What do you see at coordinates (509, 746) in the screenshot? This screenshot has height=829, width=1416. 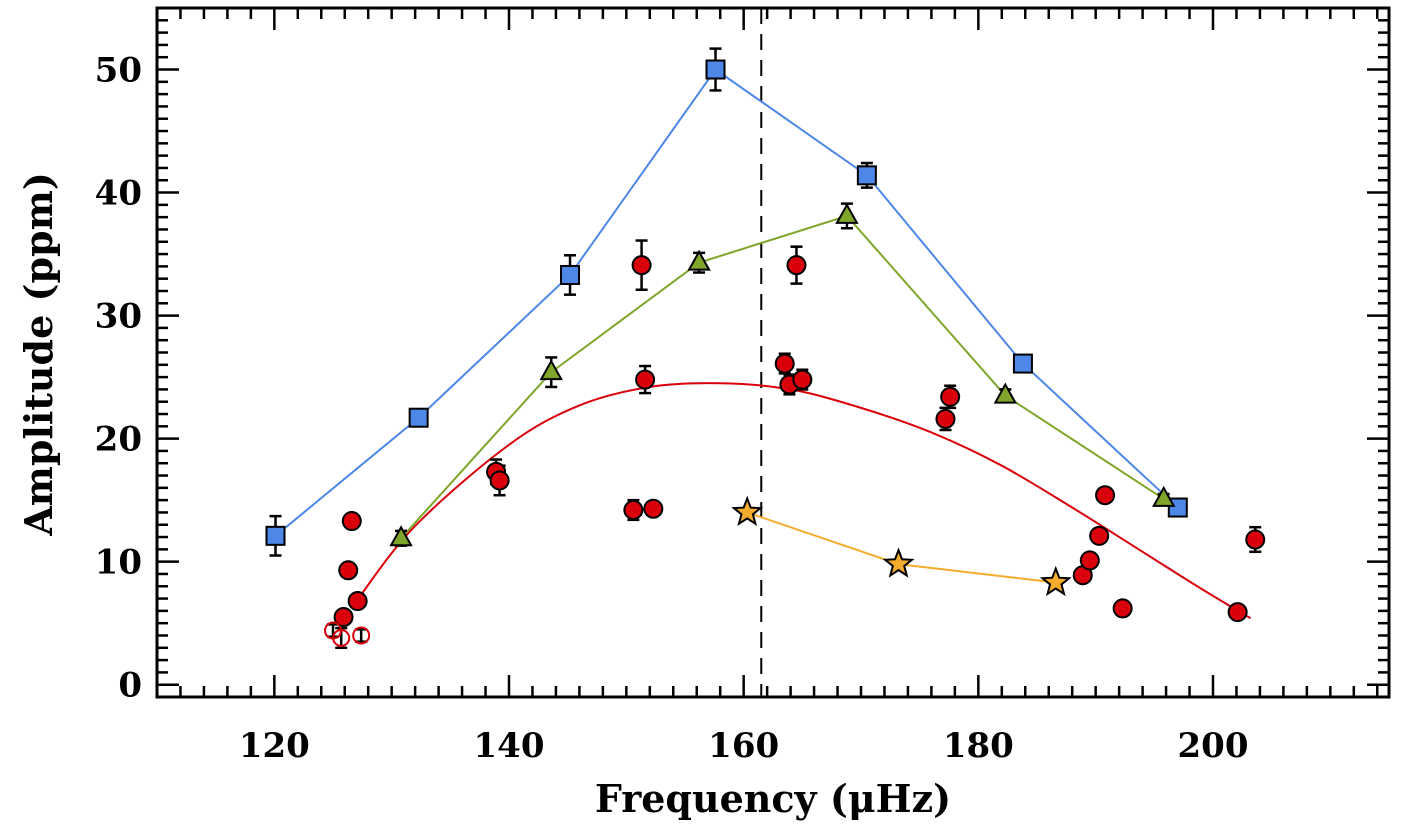 I see `x-tick-label: 140` at bounding box center [509, 746].